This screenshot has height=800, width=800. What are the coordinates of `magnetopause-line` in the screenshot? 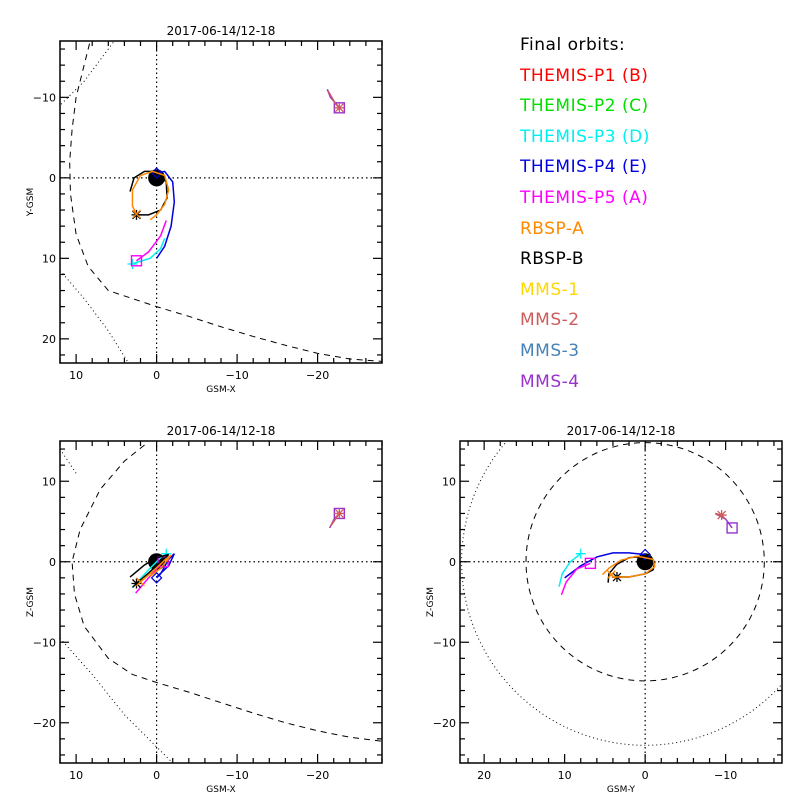 It's located at (226, 593).